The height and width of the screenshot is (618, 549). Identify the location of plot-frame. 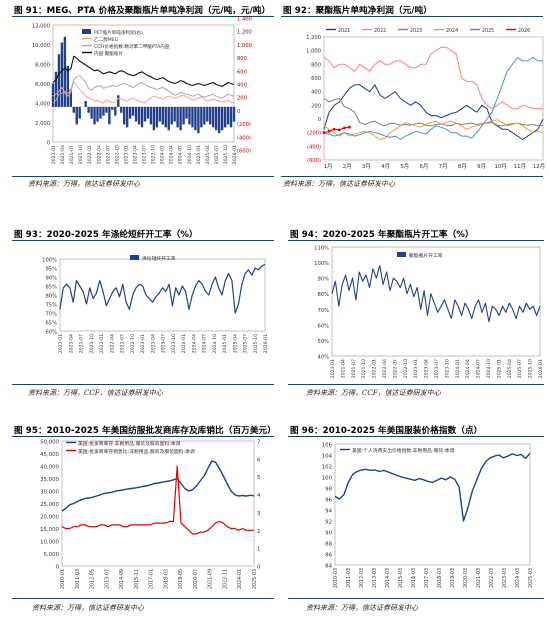
(436, 301).